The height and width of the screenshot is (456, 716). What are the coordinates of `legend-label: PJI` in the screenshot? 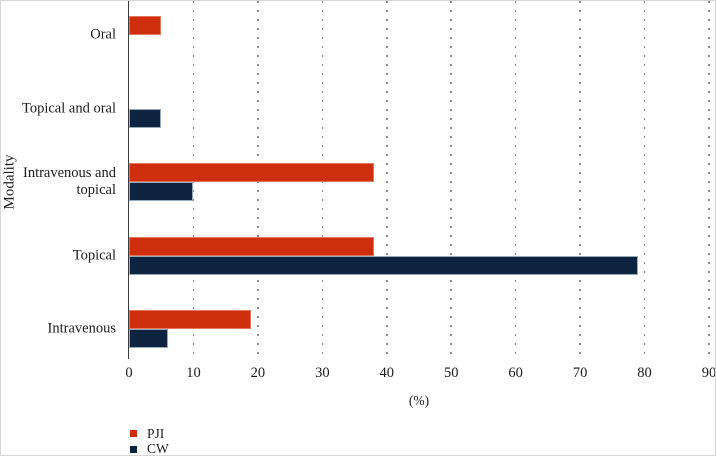 It's located at (156, 433).